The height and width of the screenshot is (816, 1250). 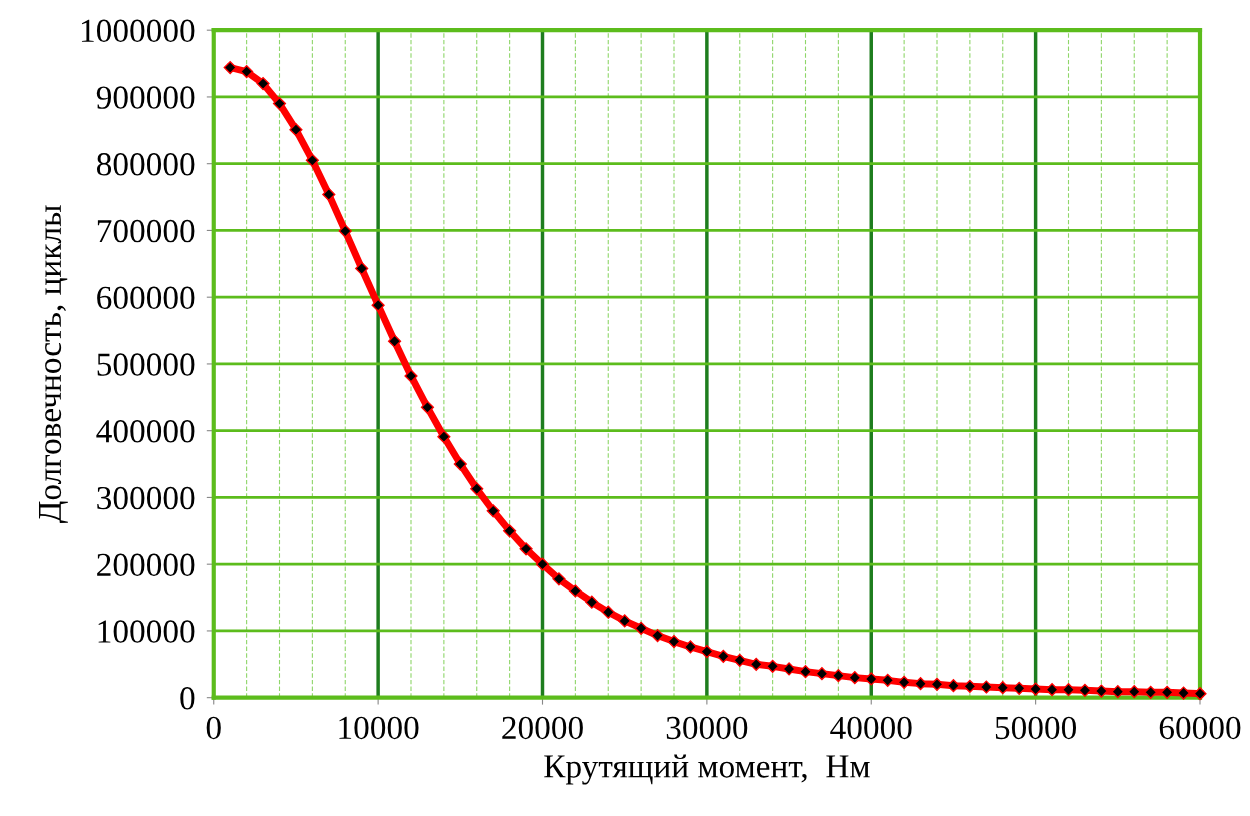 What do you see at coordinates (707, 728) in the screenshot?
I see `x-tick-label: 30000` at bounding box center [707, 728].